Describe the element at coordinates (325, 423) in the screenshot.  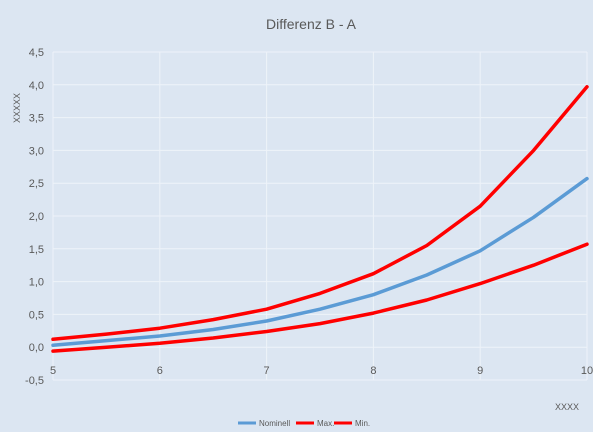
I see `legend-label: Max.` at that location.